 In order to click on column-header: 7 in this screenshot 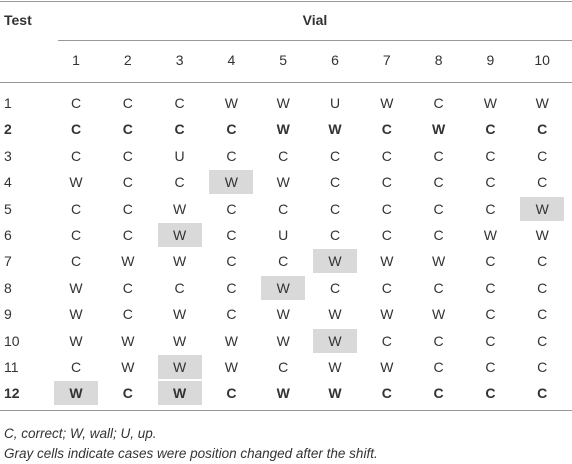, I will do `click(386, 60)`.